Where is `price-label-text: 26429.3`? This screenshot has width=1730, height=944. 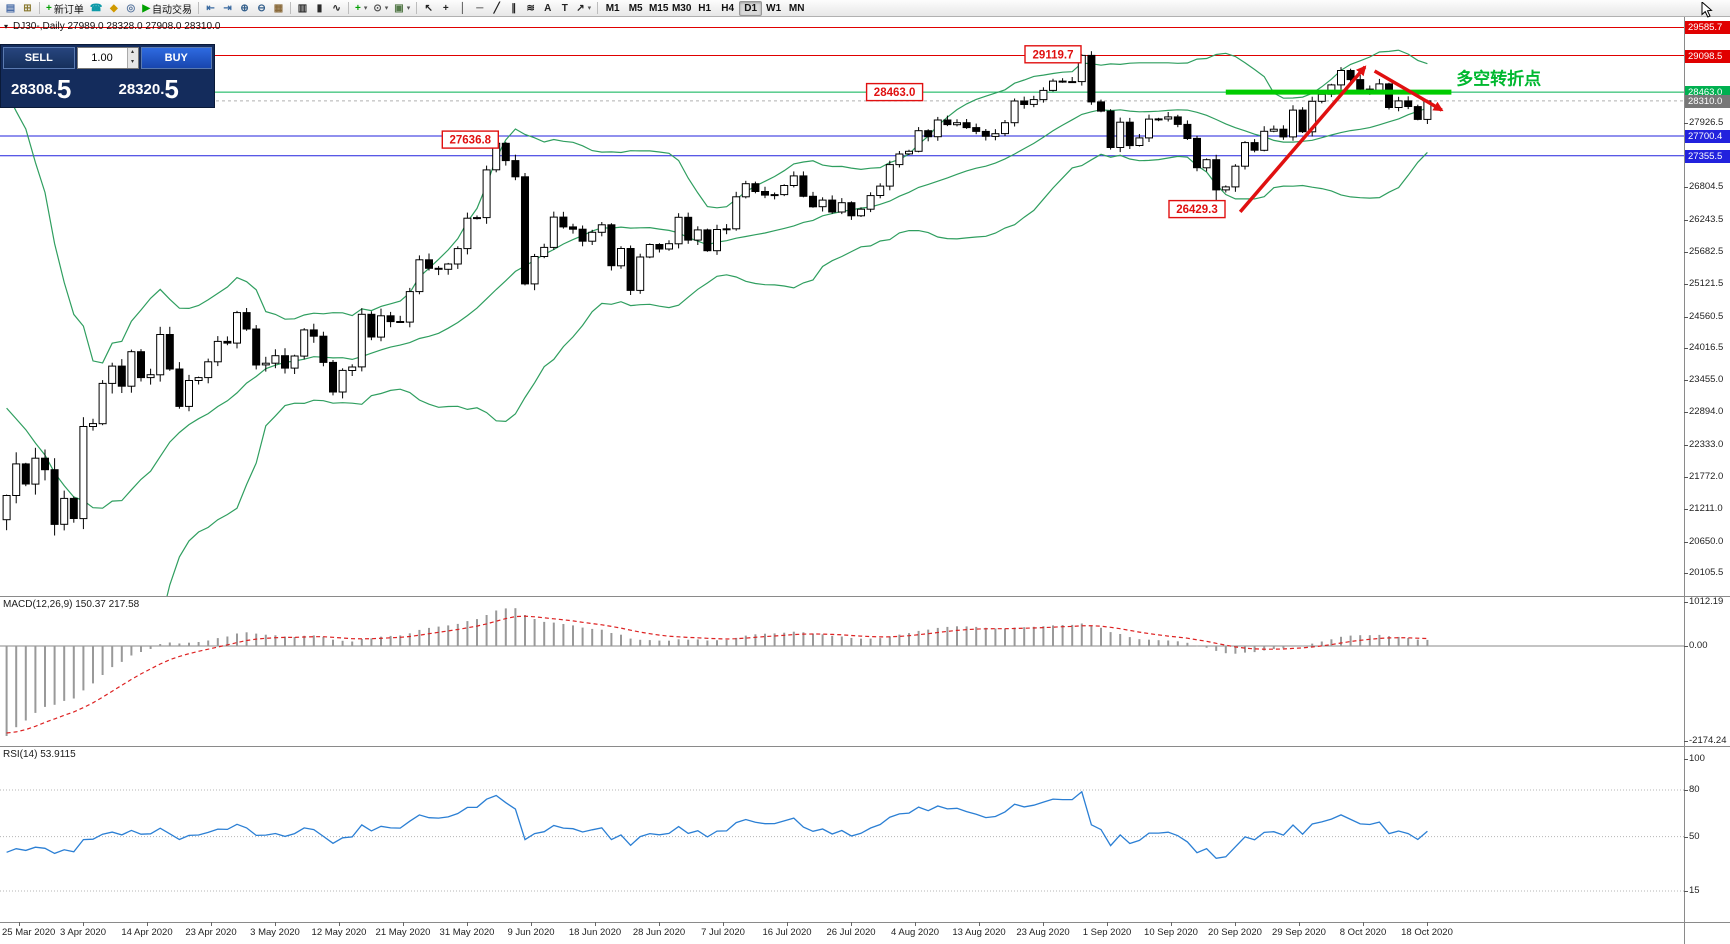
price-label-text: 26429.3 is located at coordinates (1197, 210).